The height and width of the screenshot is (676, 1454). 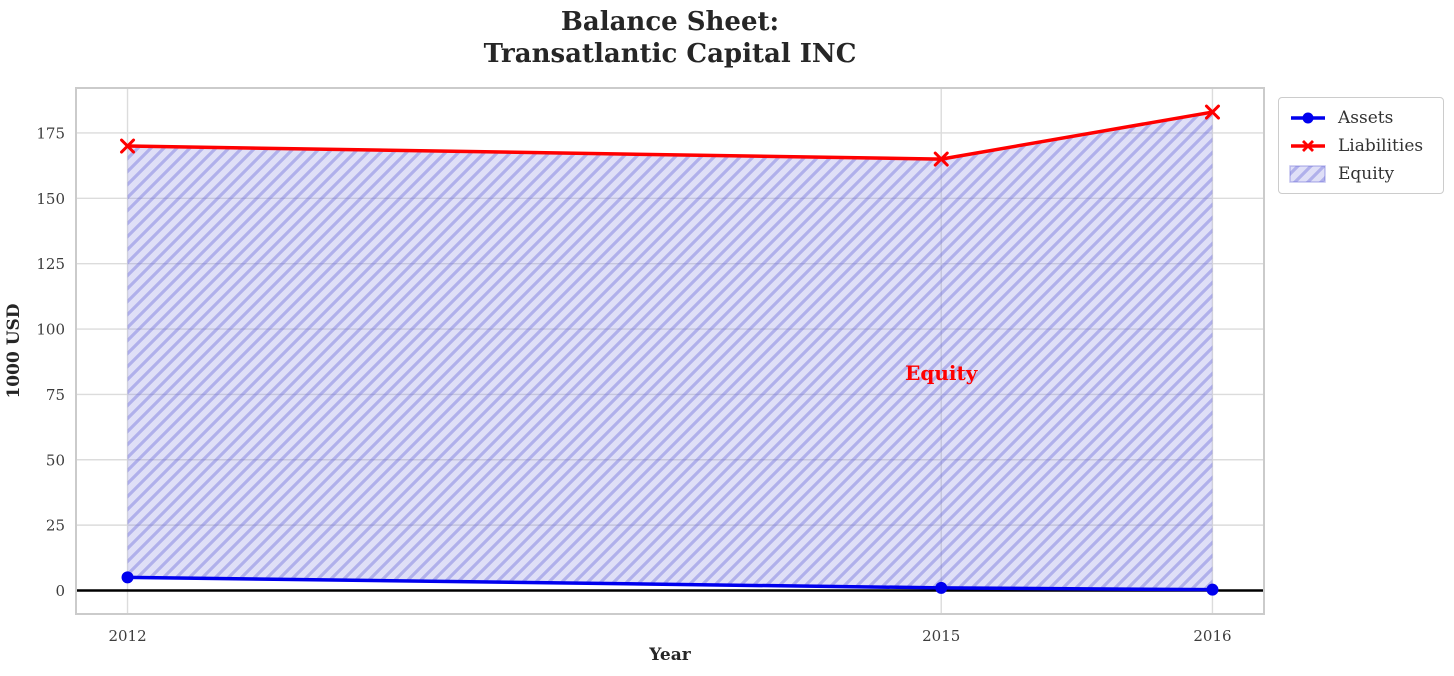 What do you see at coordinates (50, 264) in the screenshot?
I see `y-tick-label: 125` at bounding box center [50, 264].